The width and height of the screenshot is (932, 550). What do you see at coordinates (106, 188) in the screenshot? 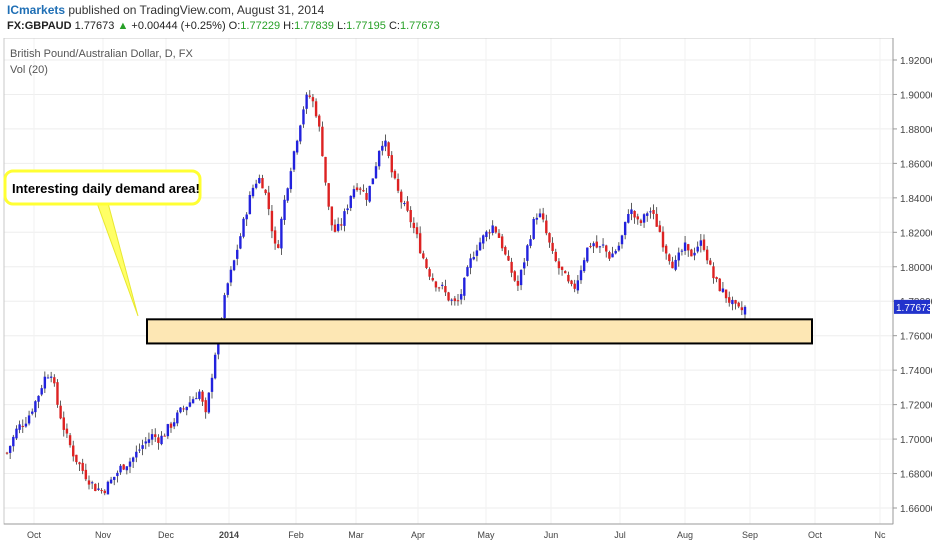
I see `annotation-text: Interesting daily demand area!` at bounding box center [106, 188].